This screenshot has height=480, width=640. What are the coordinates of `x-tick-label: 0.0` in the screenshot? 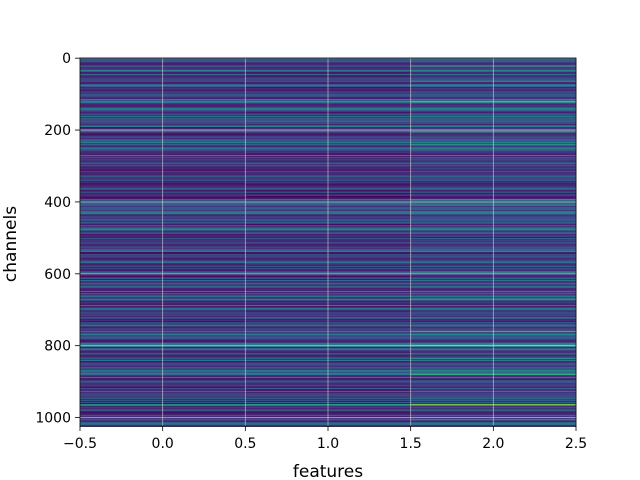 It's located at (163, 444).